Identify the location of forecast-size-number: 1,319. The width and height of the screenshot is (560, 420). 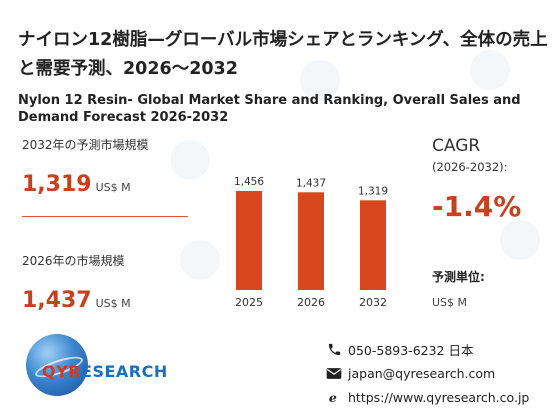
(57, 184).